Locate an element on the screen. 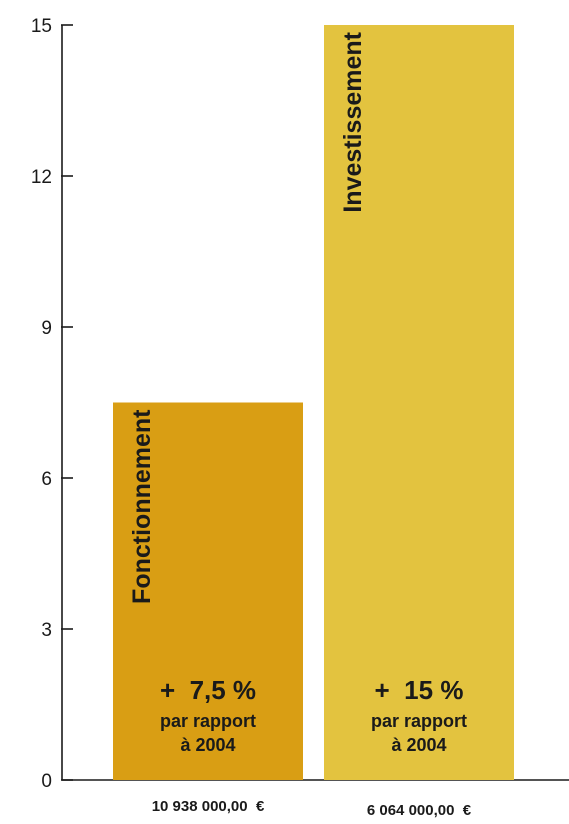  y-tick-label-1: 3 is located at coordinates (46, 630).